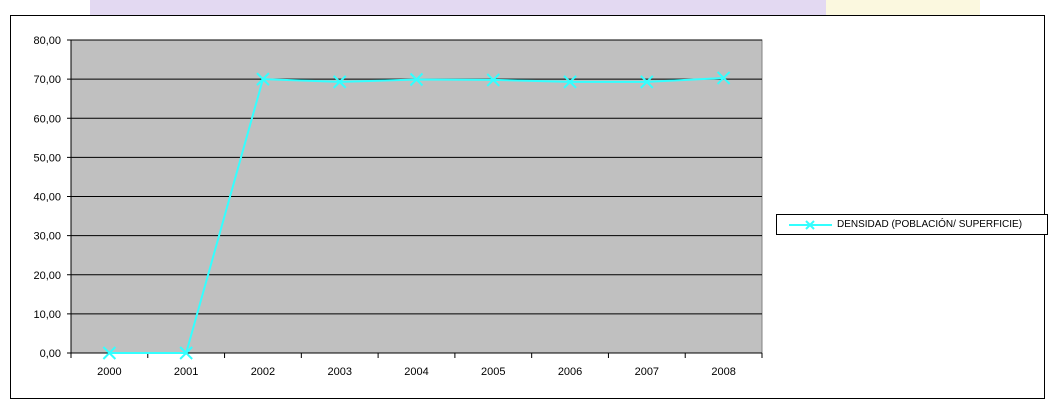  What do you see at coordinates (47, 41) in the screenshot?
I see `y-tick-label: 80,00` at bounding box center [47, 41].